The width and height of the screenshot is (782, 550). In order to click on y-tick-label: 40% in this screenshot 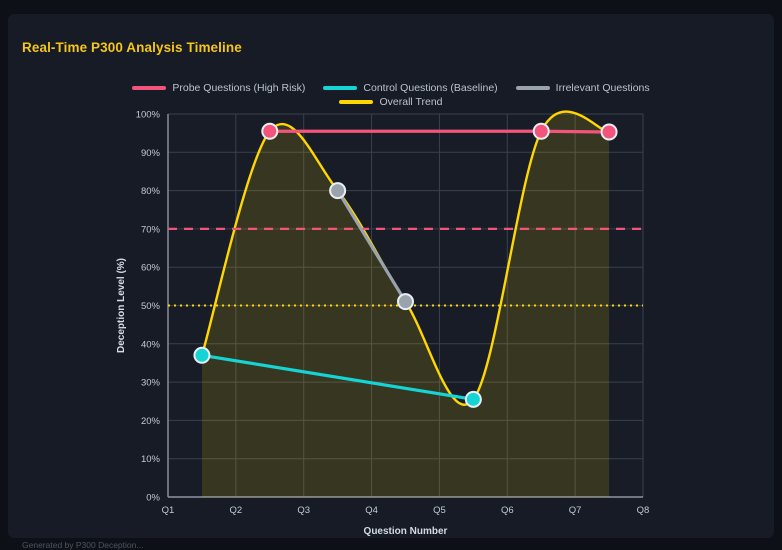, I will do `click(151, 344)`.